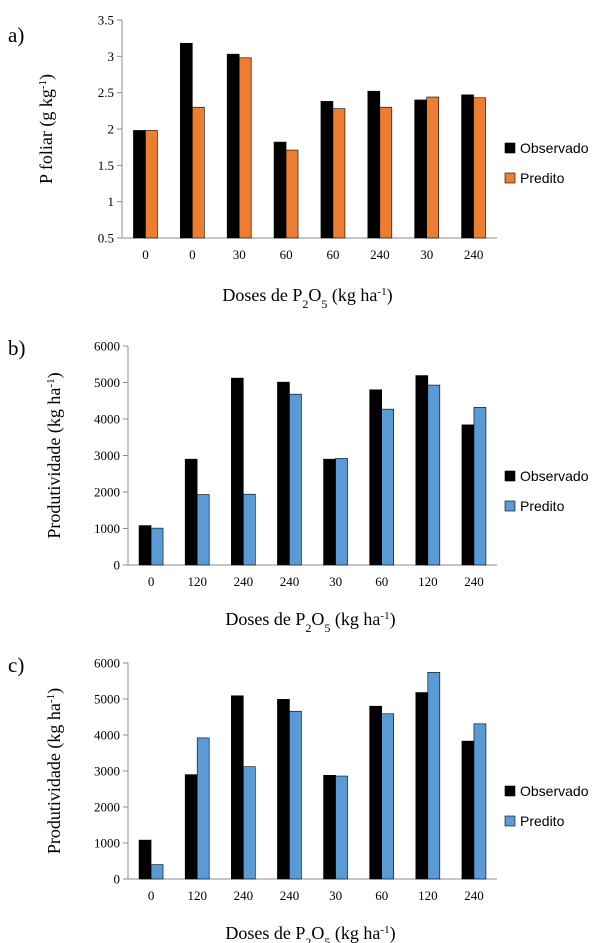 This screenshot has width=597, height=943. I want to click on y-axis-title-main: Produtividade (kg ha, so click(54, 463).